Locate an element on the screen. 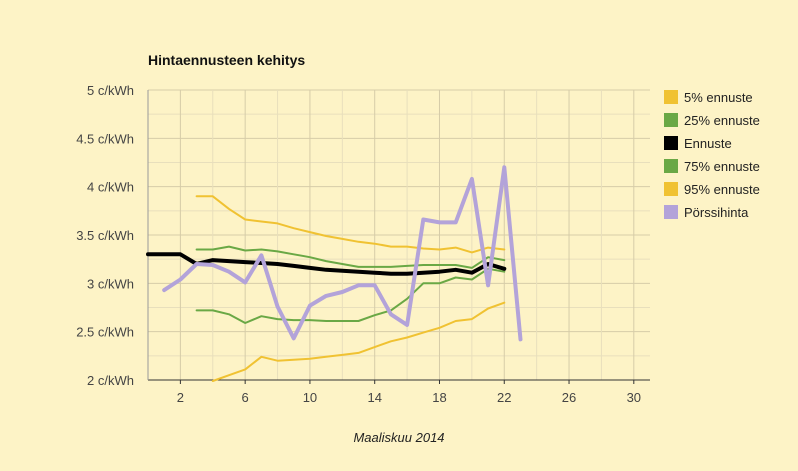  x-tick-label: 22 is located at coordinates (504, 397).